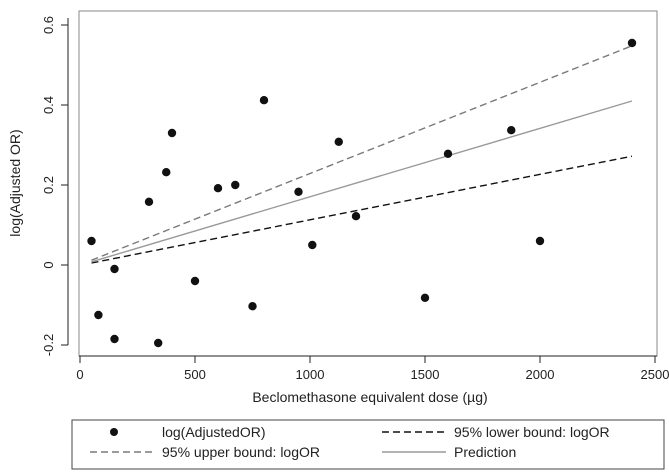 This screenshot has width=669, height=472. What do you see at coordinates (655, 374) in the screenshot?
I see `x-tick-label: 2500` at bounding box center [655, 374].